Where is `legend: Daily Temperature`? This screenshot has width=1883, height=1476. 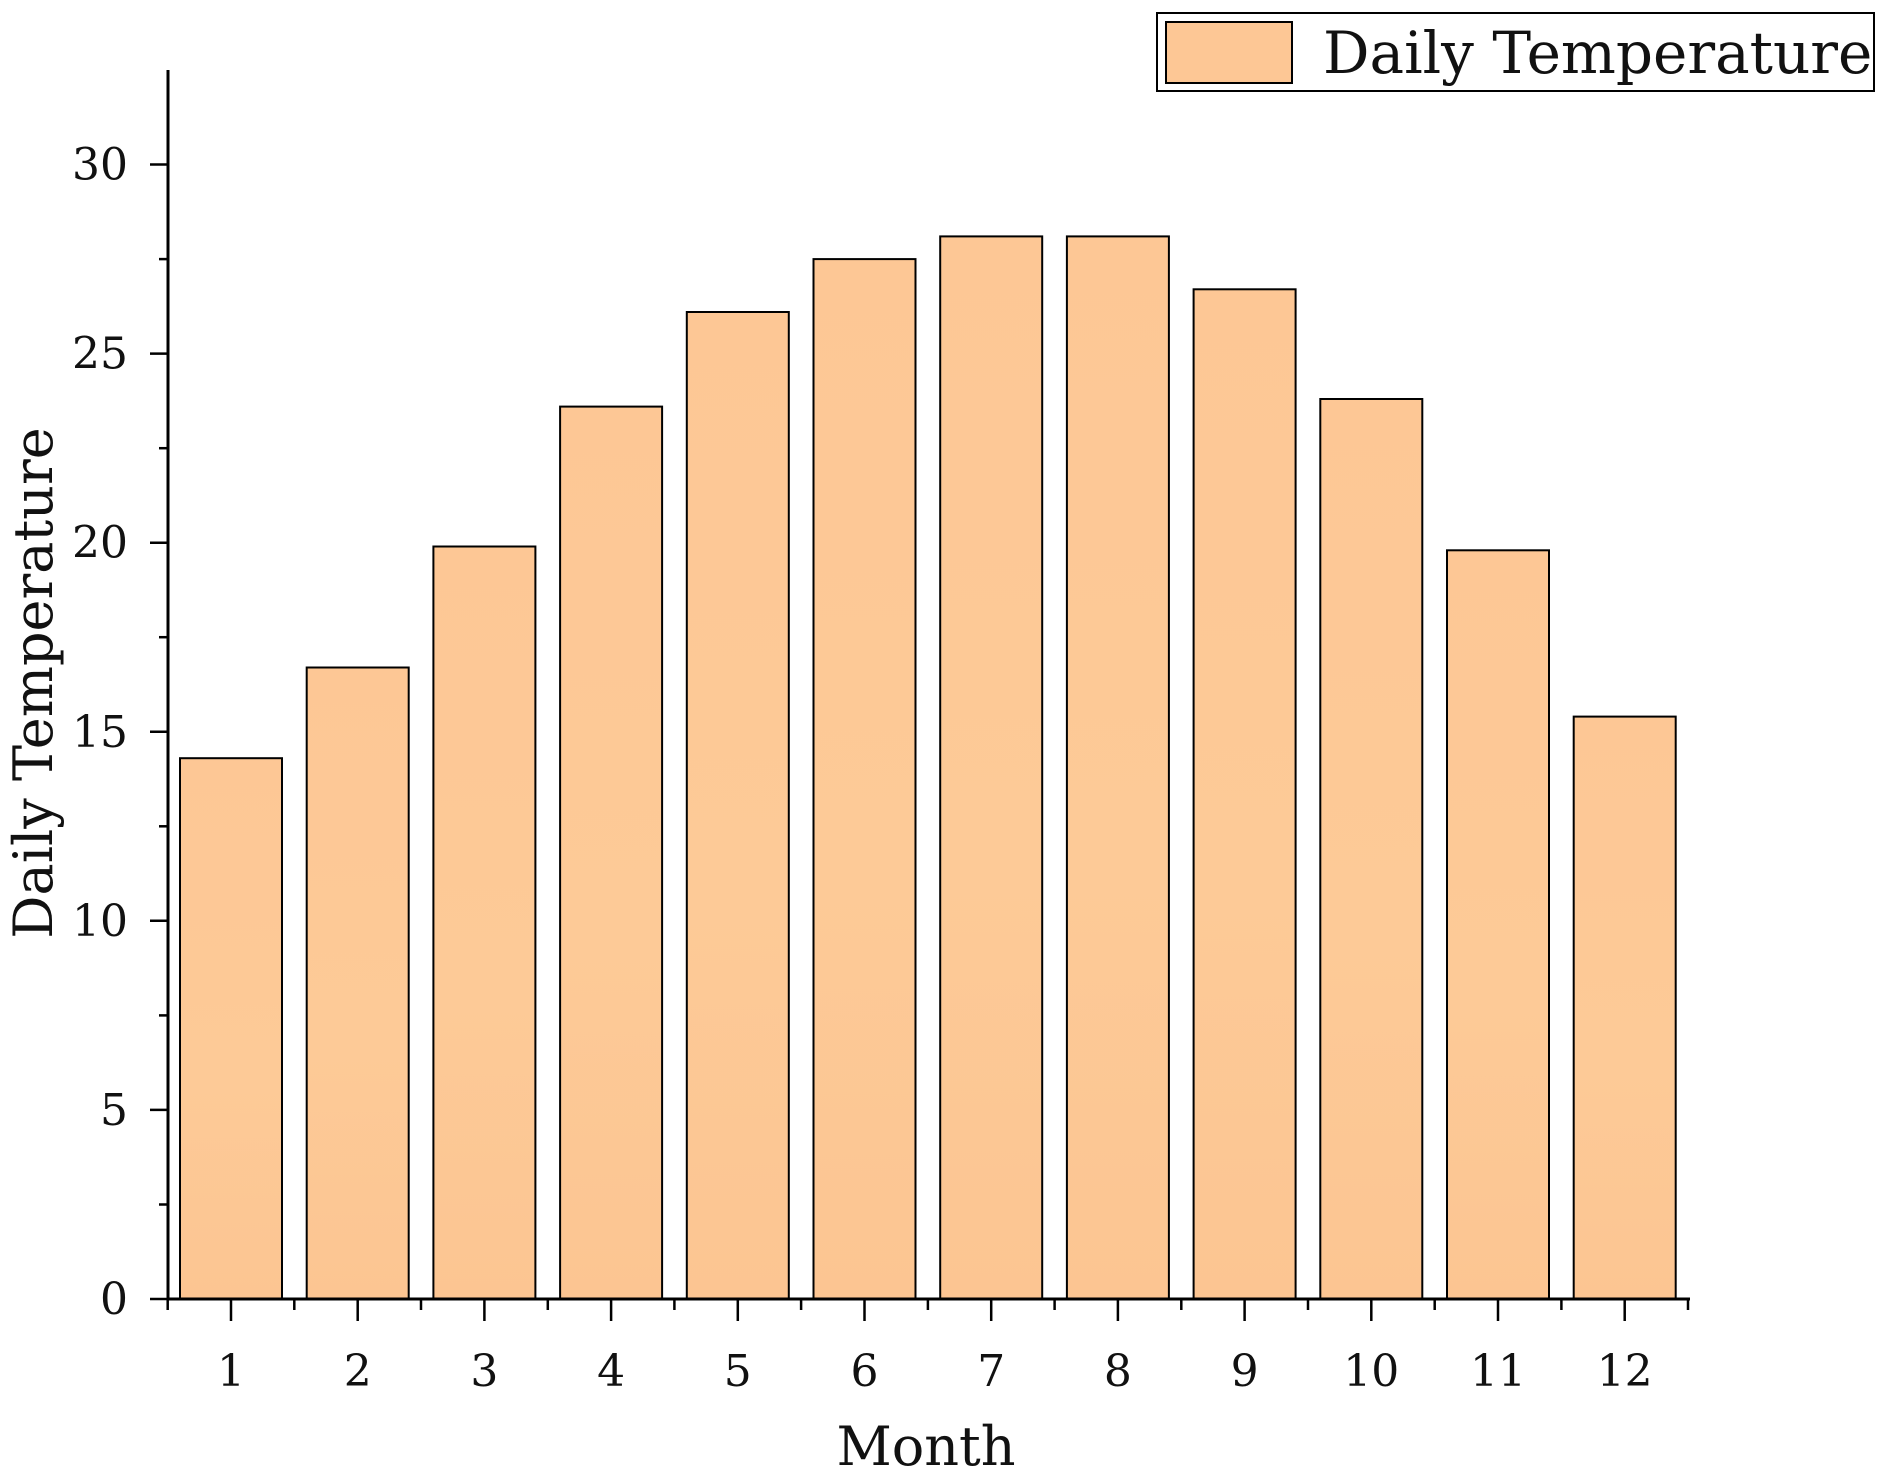
legend: Daily Temperature is located at coordinates (1515, 52).